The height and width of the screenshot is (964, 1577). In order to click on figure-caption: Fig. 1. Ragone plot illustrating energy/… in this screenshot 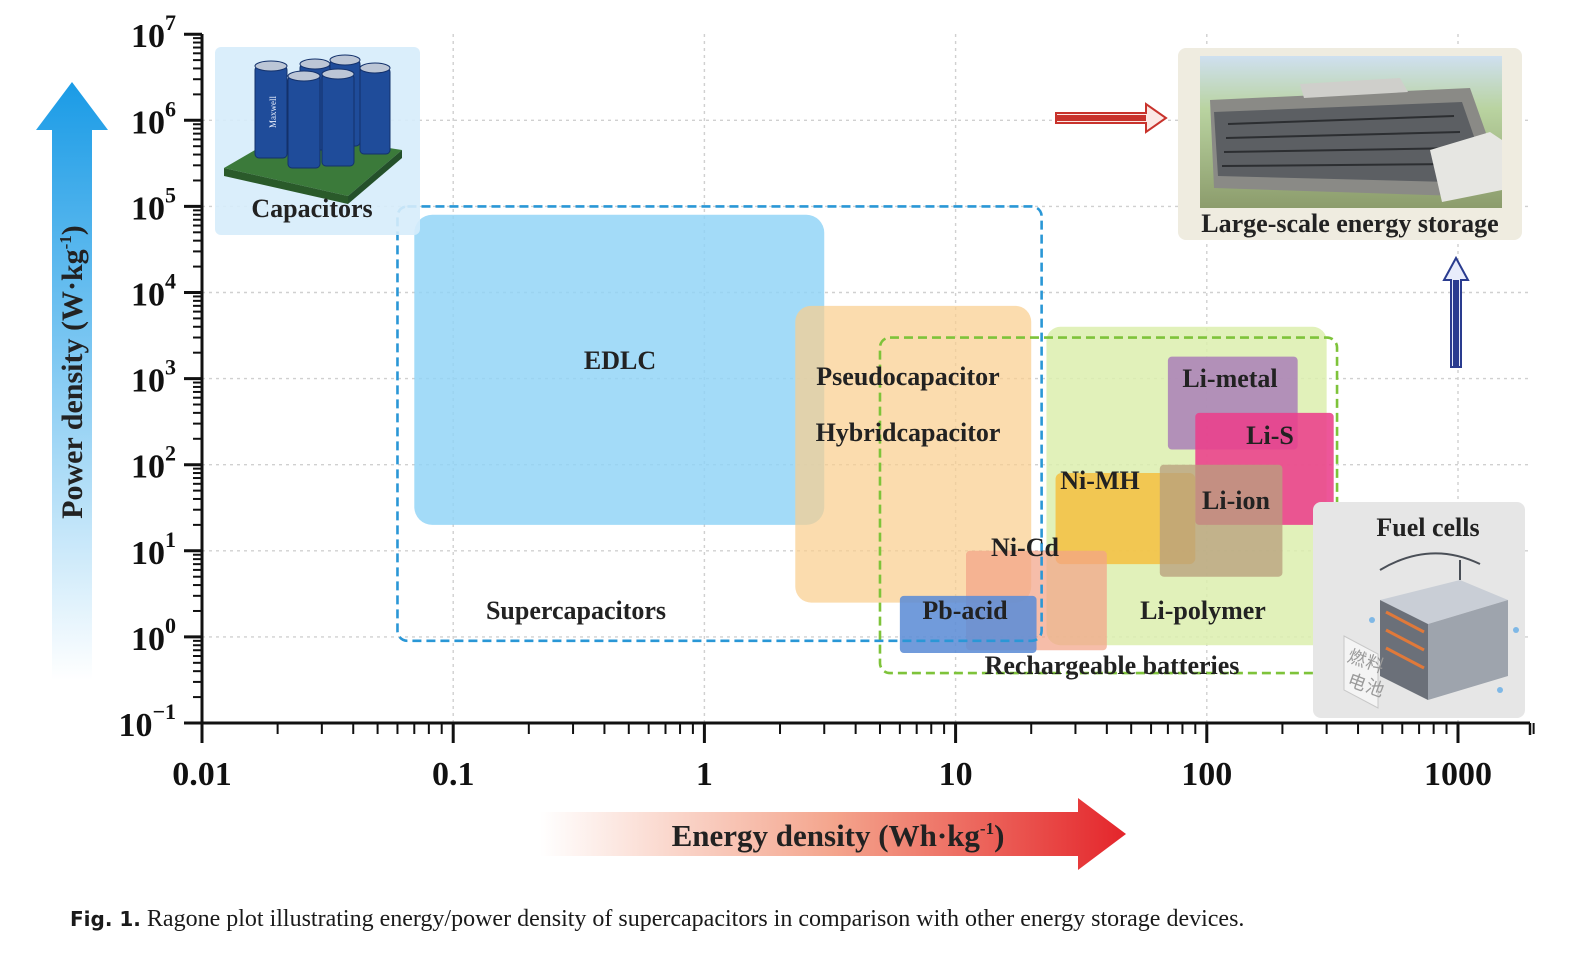, I will do `click(810, 919)`.